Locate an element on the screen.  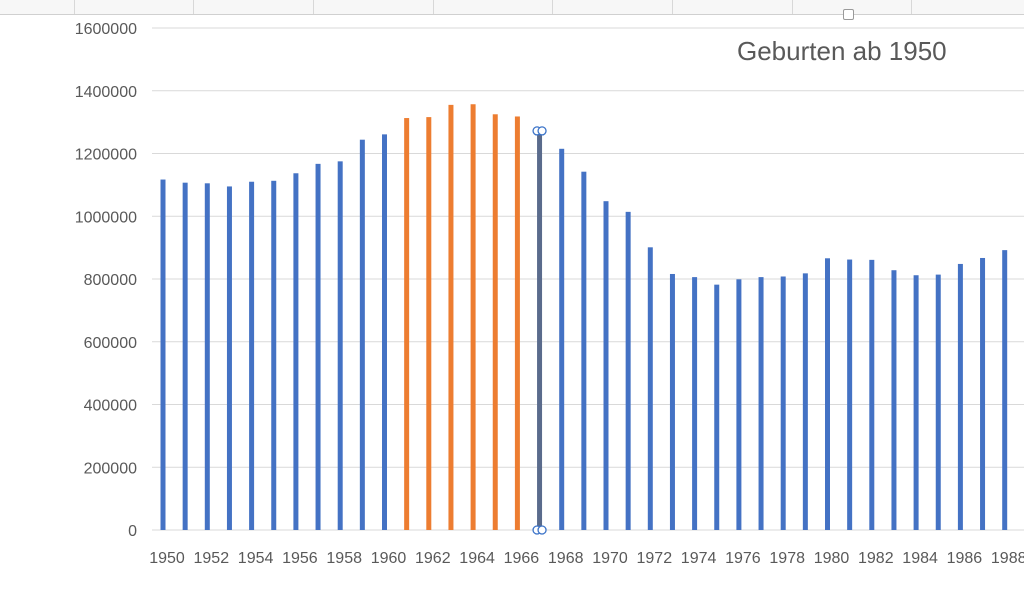
bar-1963 is located at coordinates (451, 317).